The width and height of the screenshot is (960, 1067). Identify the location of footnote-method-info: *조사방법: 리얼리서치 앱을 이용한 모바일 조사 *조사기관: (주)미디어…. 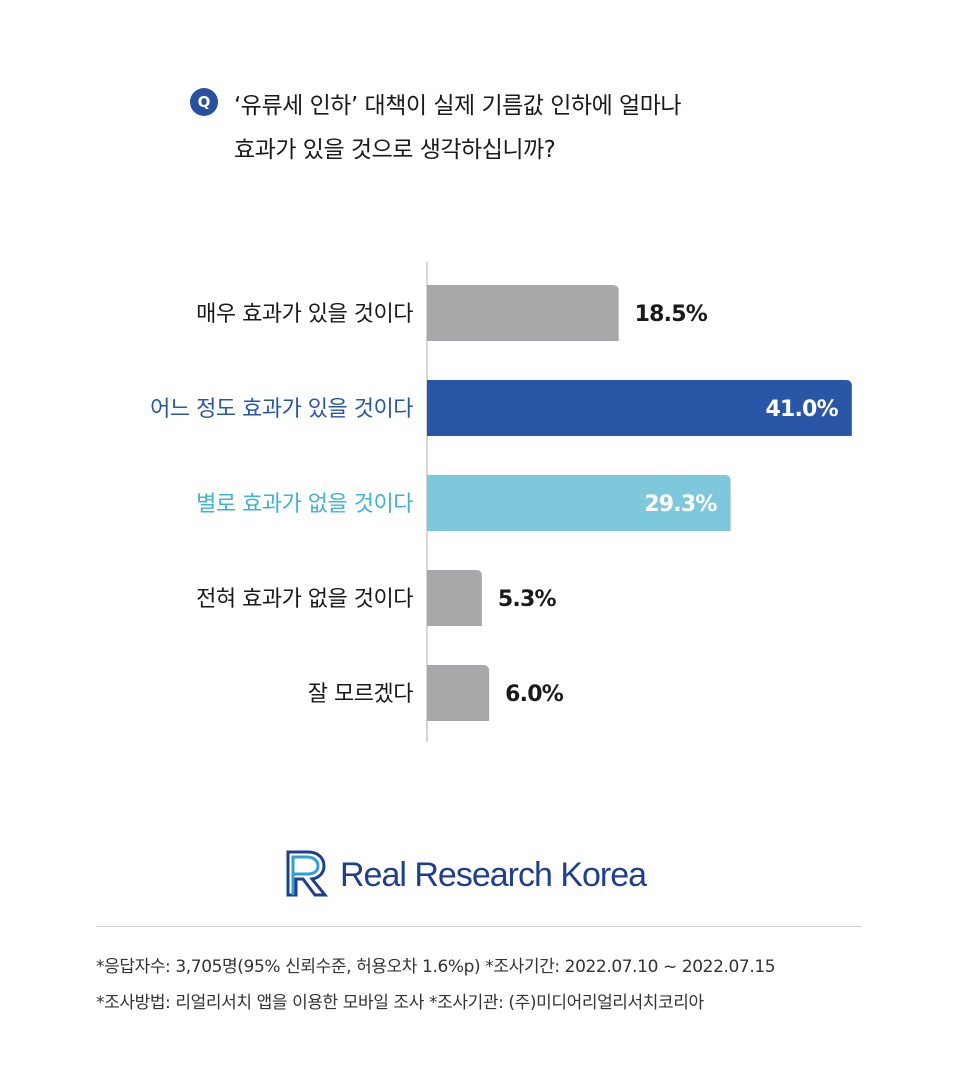
(400, 1003).